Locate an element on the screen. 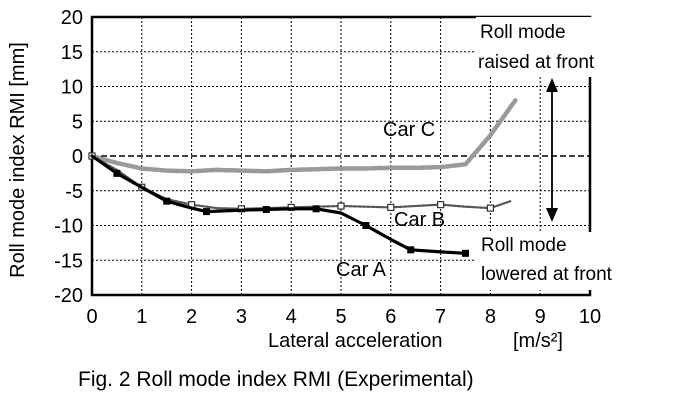  y-tick-label: -20 is located at coordinates (68, 296).